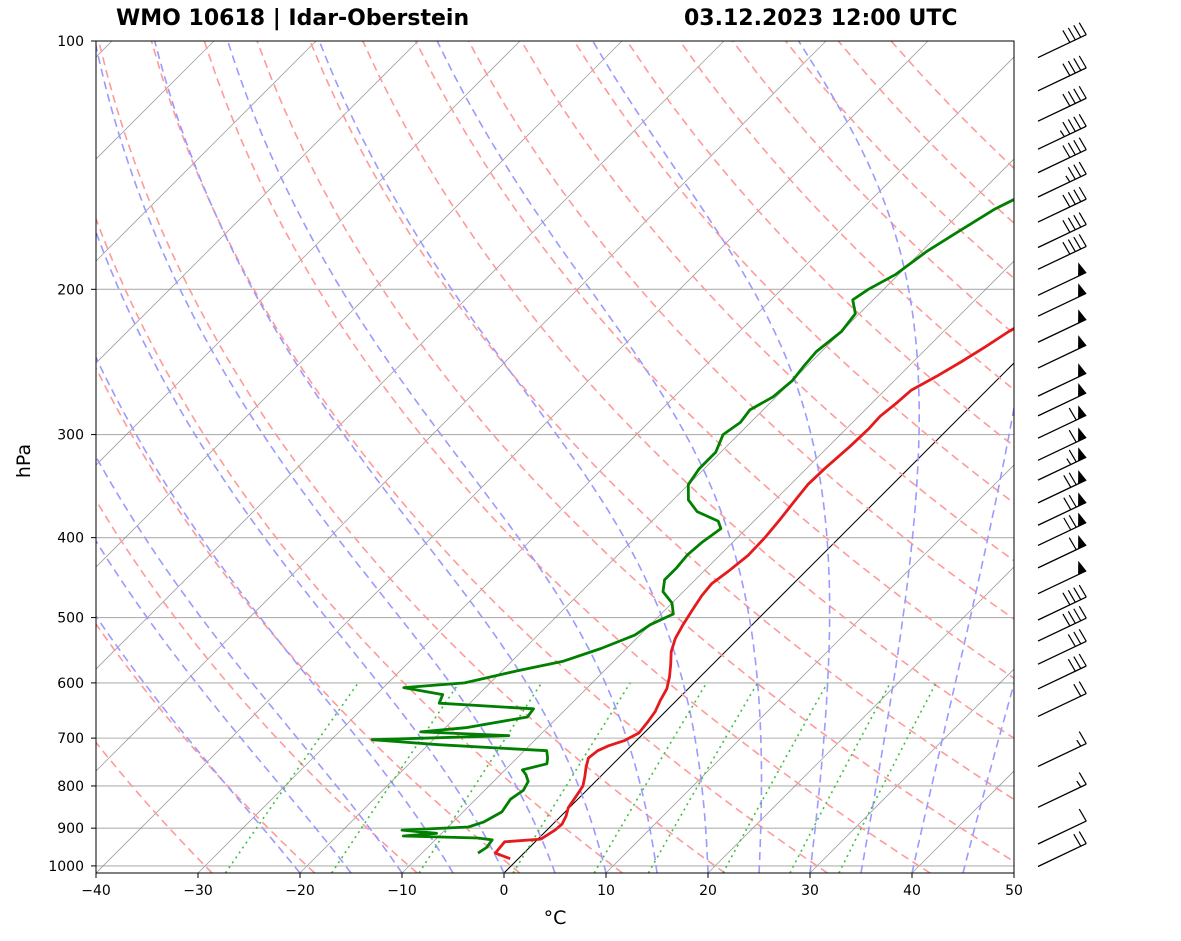 The width and height of the screenshot is (1181, 941). What do you see at coordinates (555, 918) in the screenshot?
I see `x-axis-label: °C` at bounding box center [555, 918].